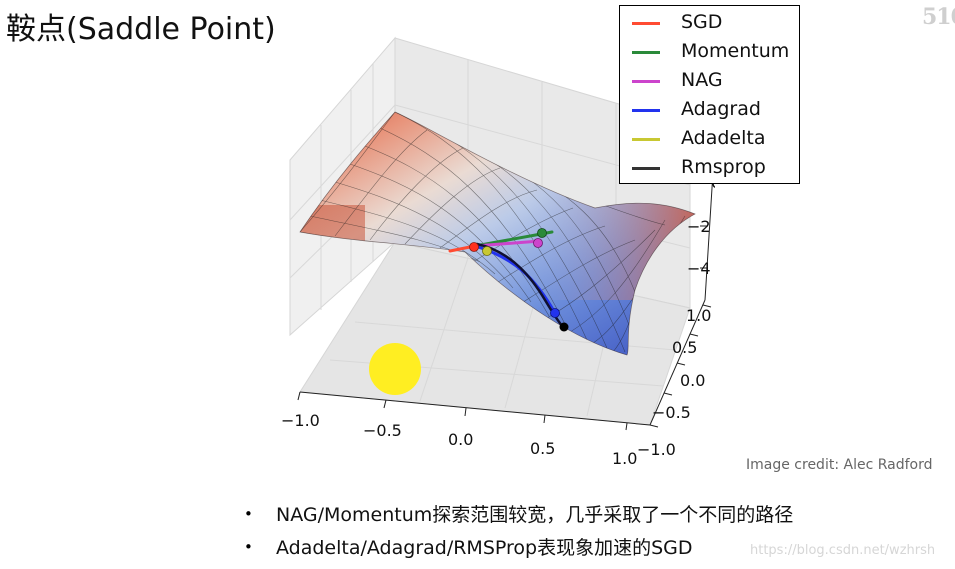 This screenshot has height=569, width=955. Describe the element at coordinates (564, 327) in the screenshot. I see `rmsprop-marker` at that location.